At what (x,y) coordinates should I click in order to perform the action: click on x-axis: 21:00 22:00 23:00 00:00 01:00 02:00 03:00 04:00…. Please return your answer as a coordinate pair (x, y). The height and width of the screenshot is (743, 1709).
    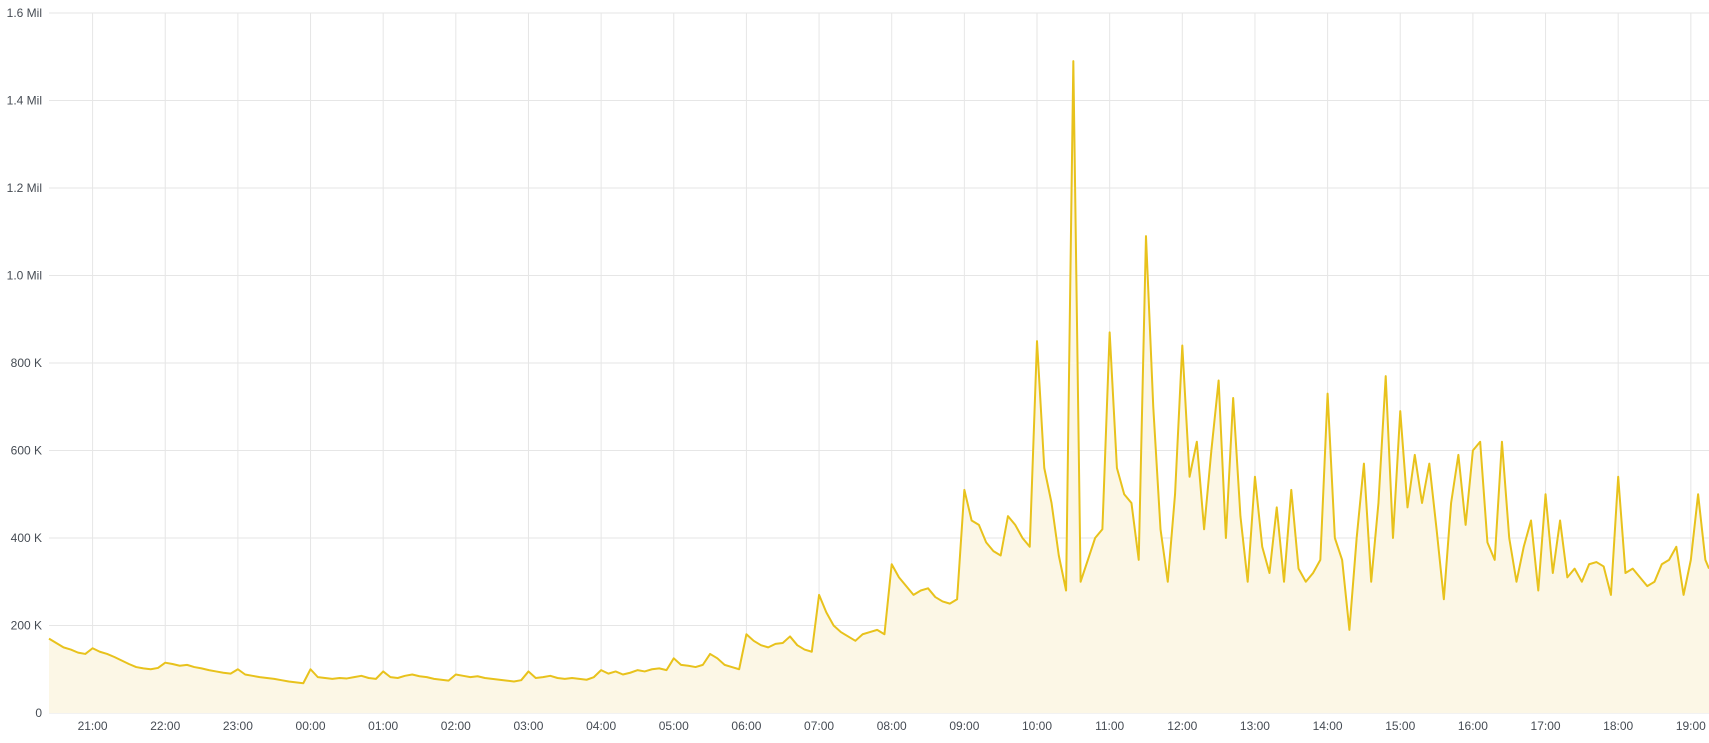
    Looking at the image, I should click on (892, 726).